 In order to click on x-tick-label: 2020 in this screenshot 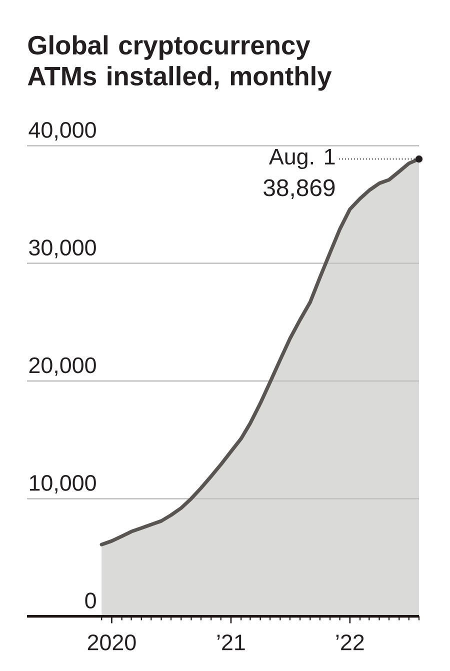, I will do `click(112, 642)`.